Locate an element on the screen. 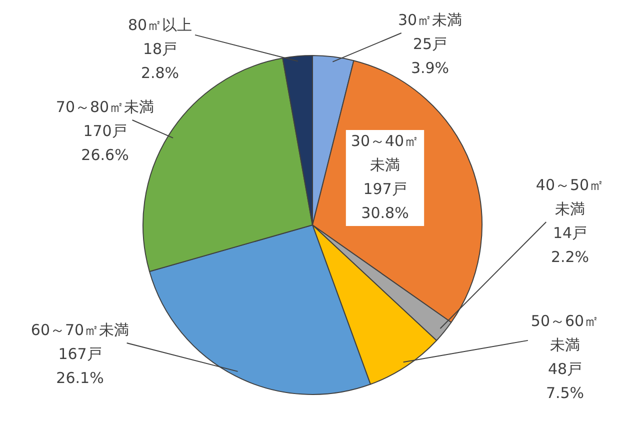 The height and width of the screenshot is (421, 625). slice-label: 50～60㎡未満 is located at coordinates (565, 333).